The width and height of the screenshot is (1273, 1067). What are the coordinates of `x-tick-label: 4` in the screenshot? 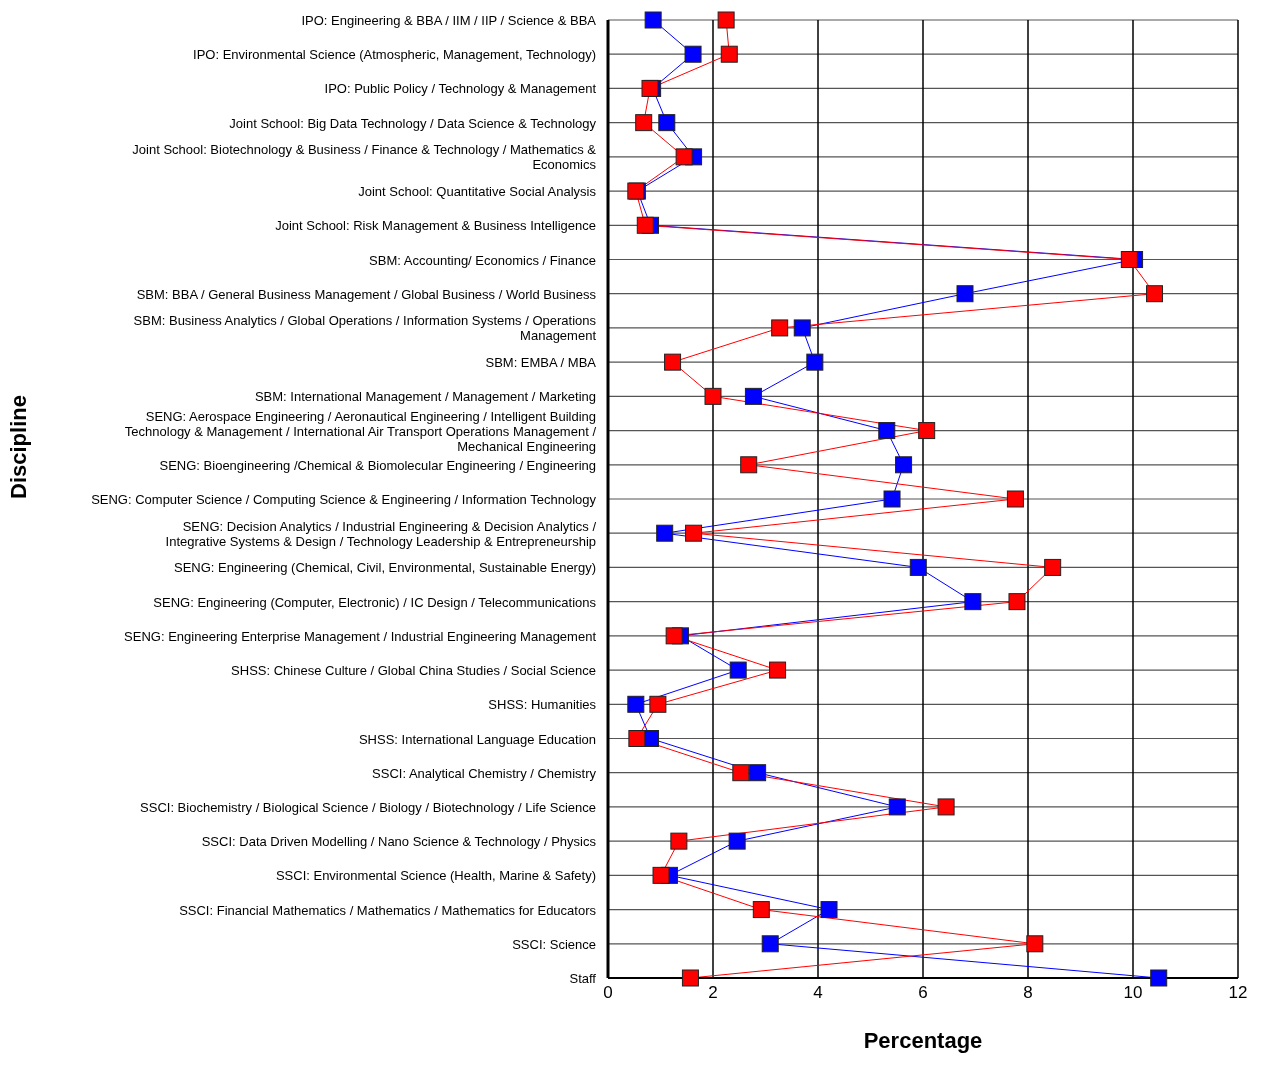 It's located at (818, 993).